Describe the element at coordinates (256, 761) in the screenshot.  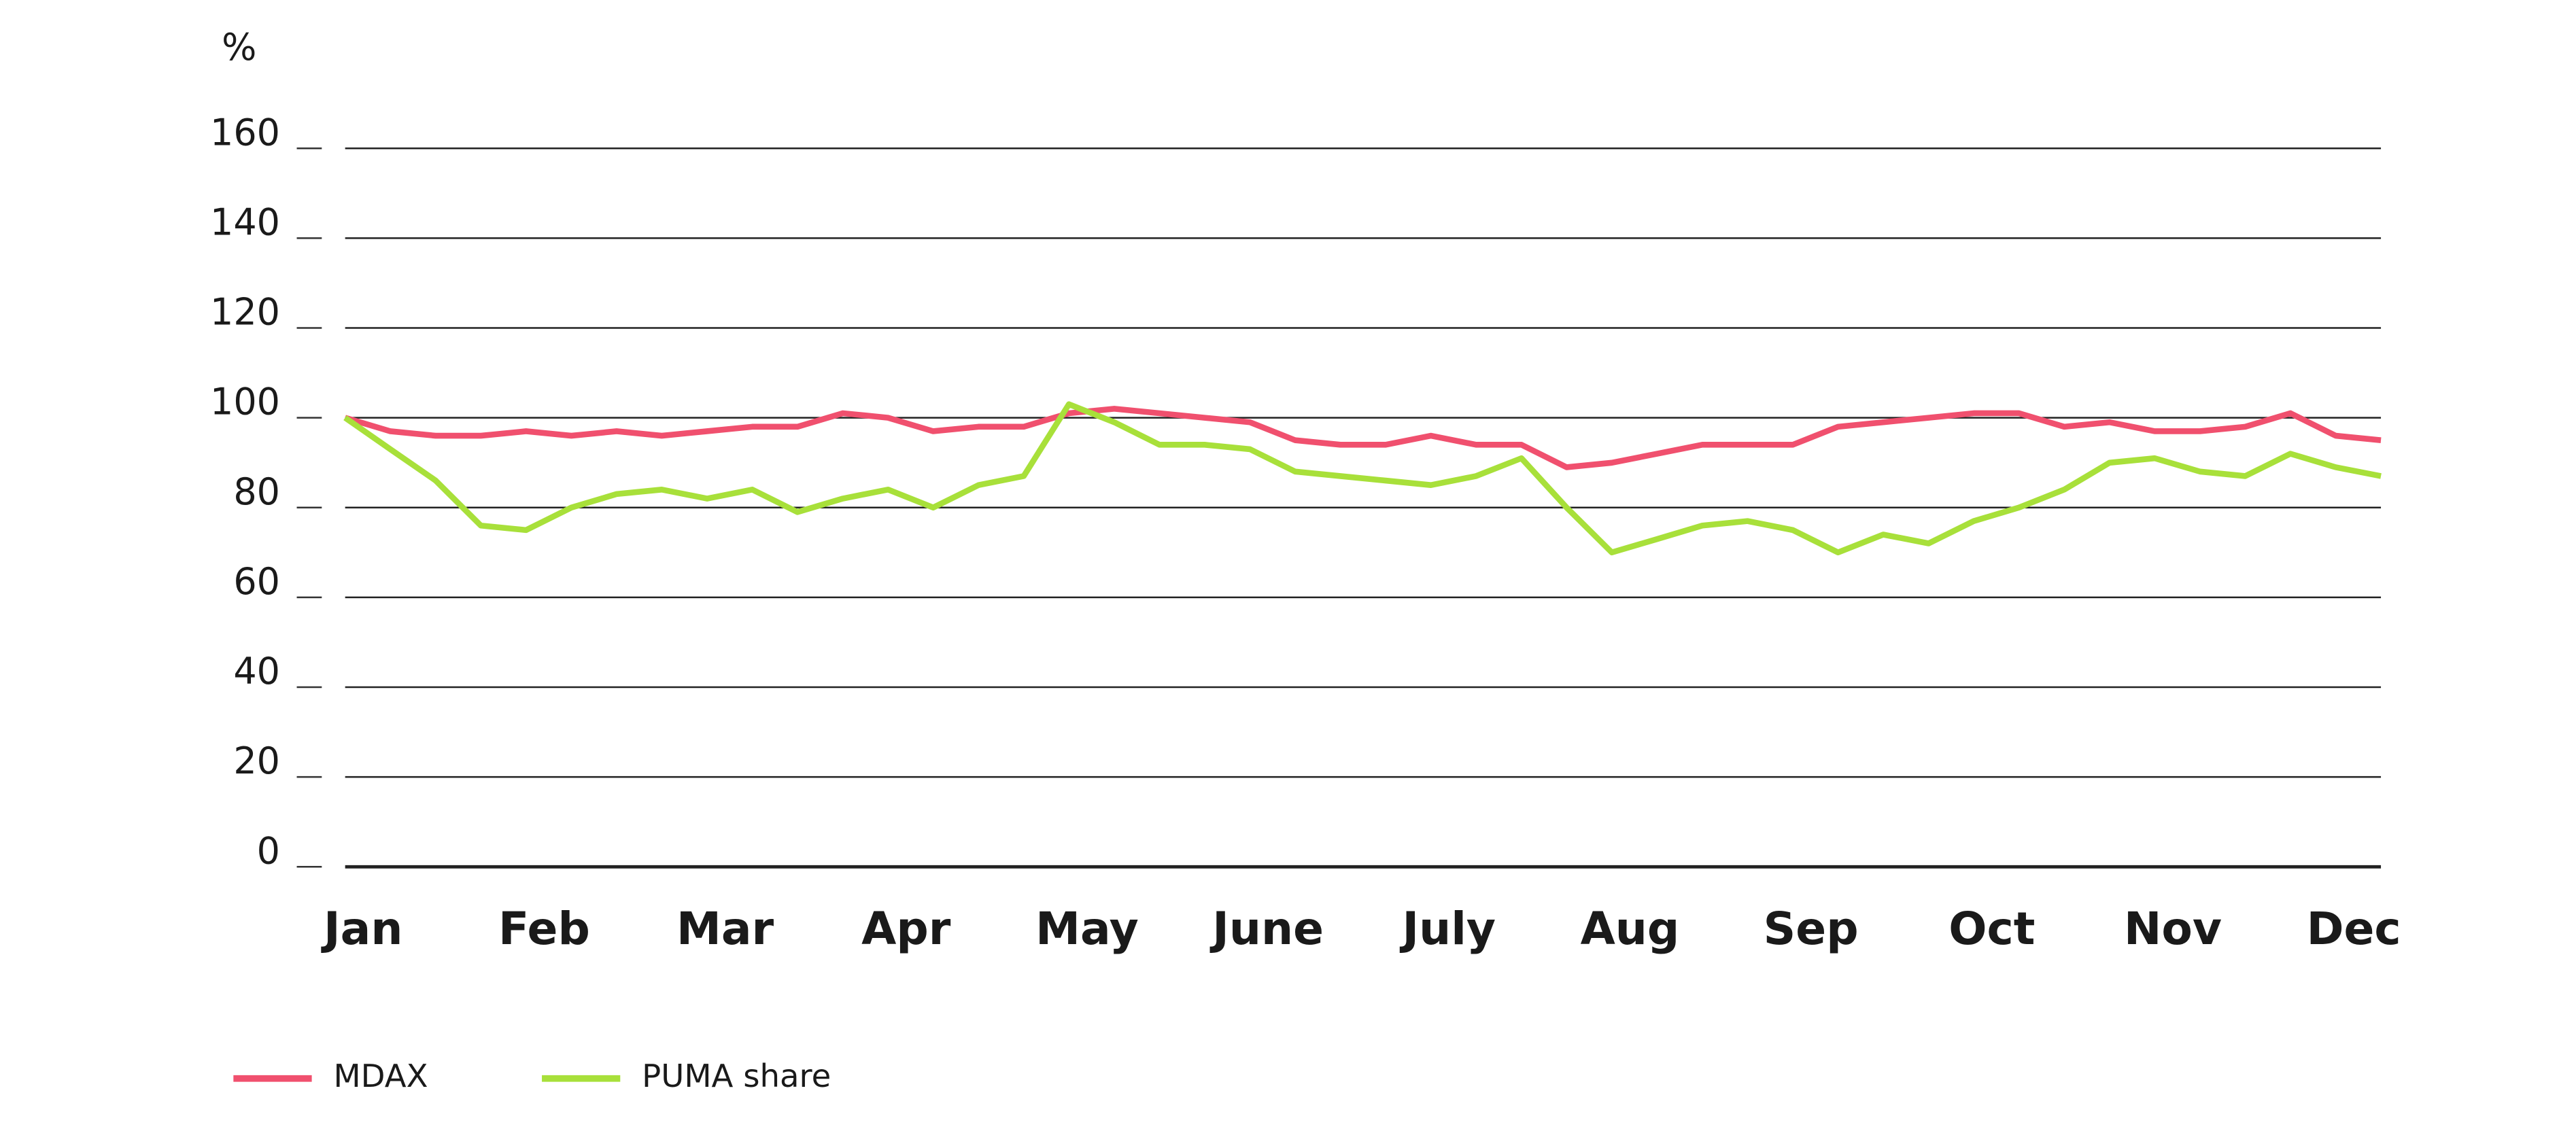
I see `y-tick-label: 20` at that location.